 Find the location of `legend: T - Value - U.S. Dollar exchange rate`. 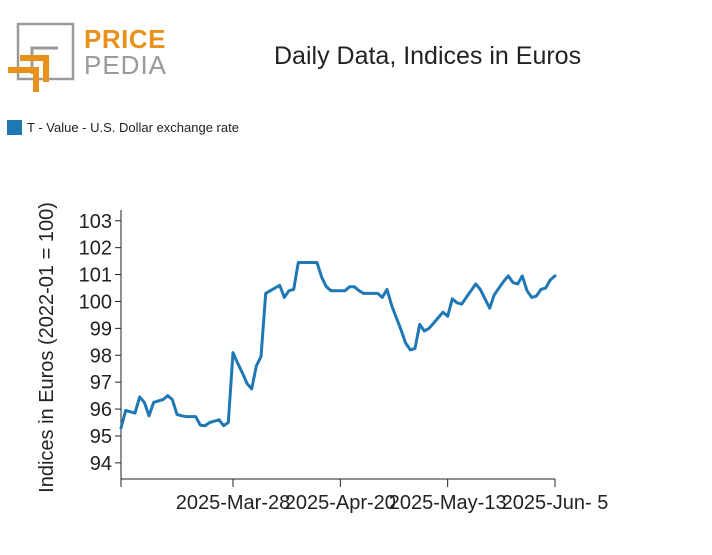

legend: T - Value - U.S. Dollar exchange rate is located at coordinates (123, 127).